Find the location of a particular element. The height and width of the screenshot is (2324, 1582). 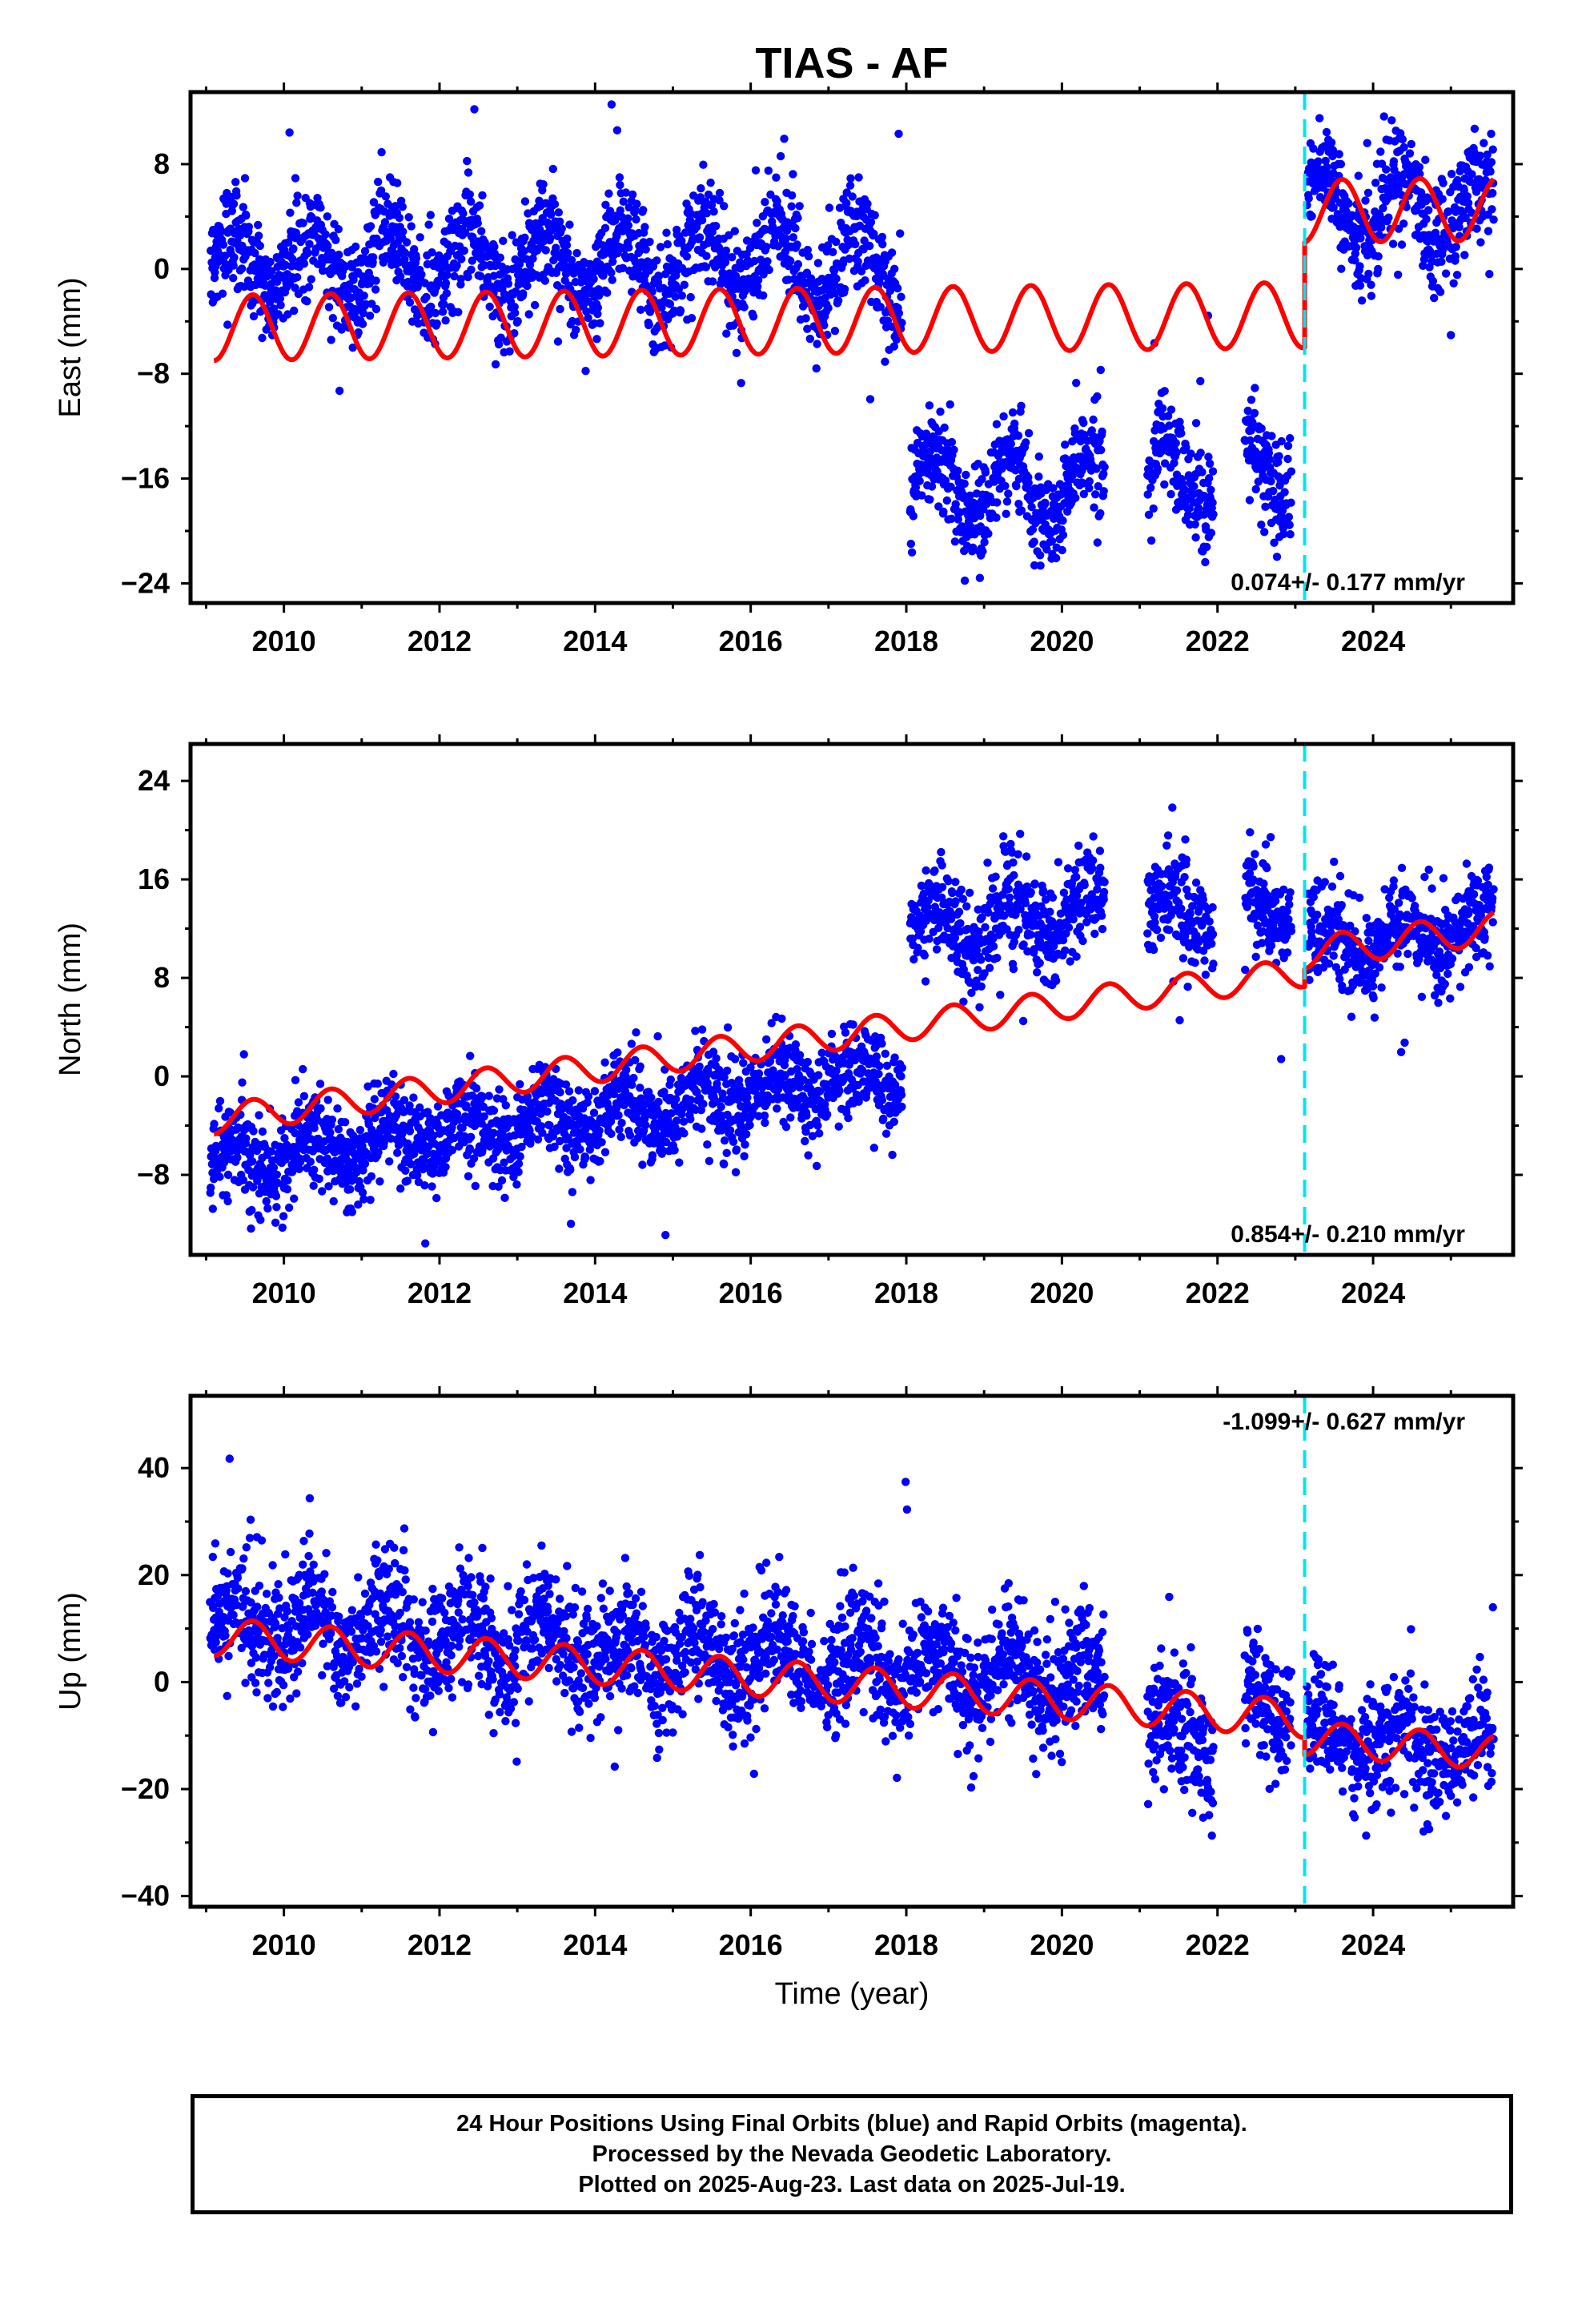

east-point-2006 is located at coordinates (1015, 470).